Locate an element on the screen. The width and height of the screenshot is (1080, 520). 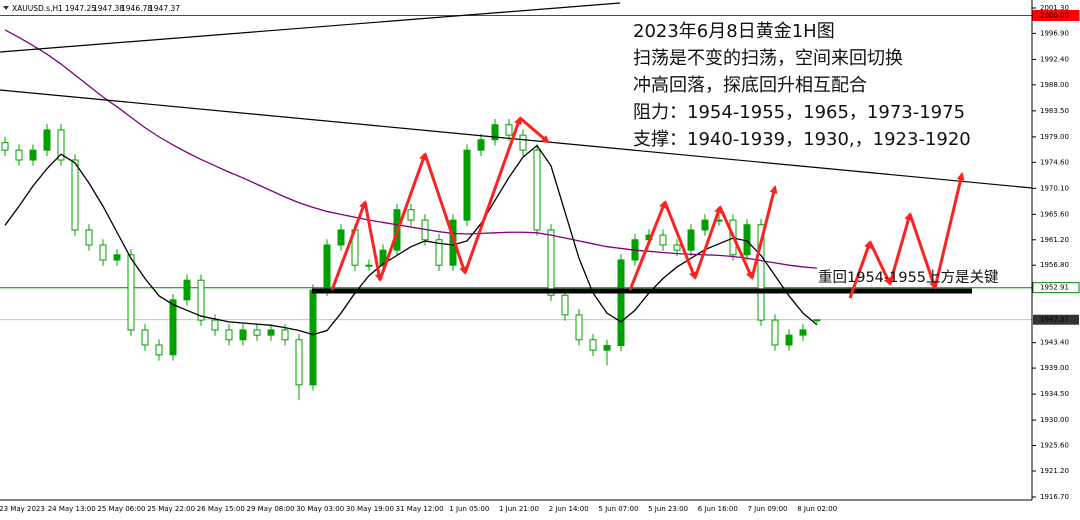
x-tick-label: 25 May 22:00 is located at coordinates (171, 509).